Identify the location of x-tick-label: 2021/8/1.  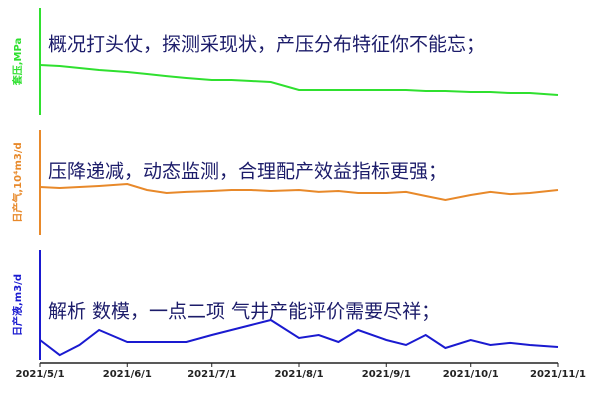
(298, 374).